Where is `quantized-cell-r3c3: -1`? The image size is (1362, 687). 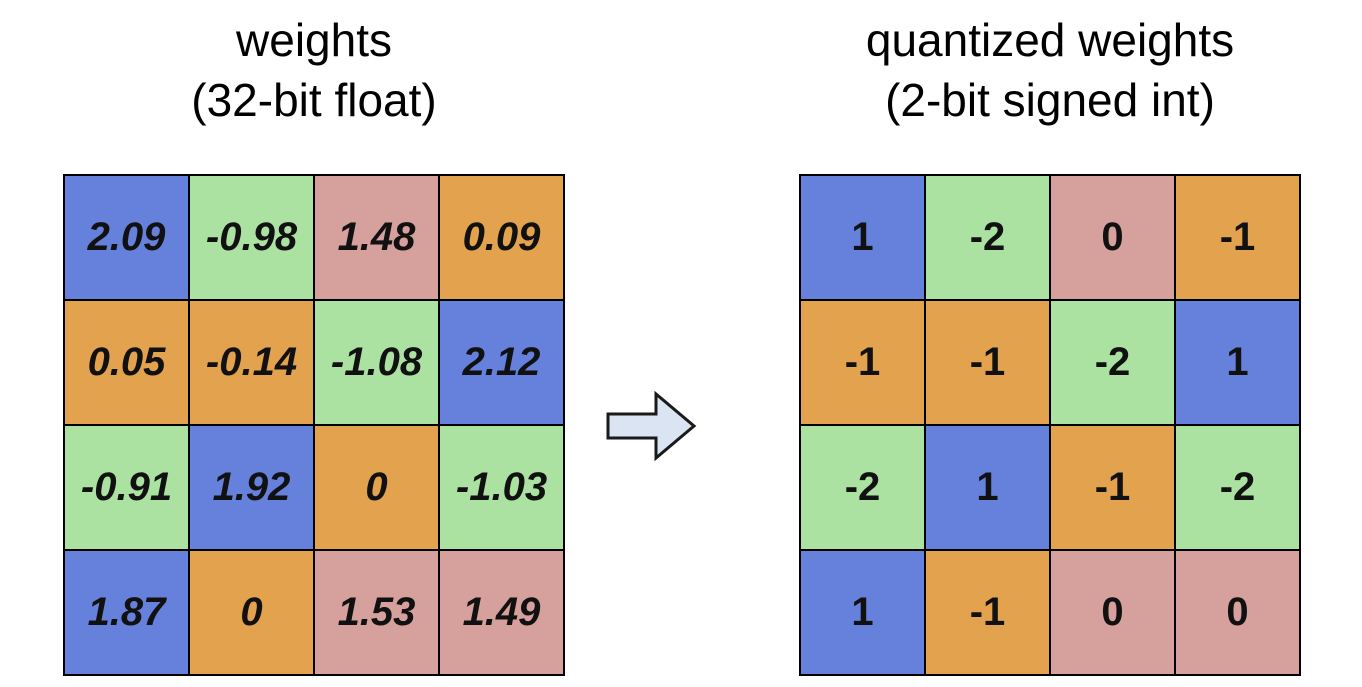
quantized-cell-r3c3: -1 is located at coordinates (1112, 487).